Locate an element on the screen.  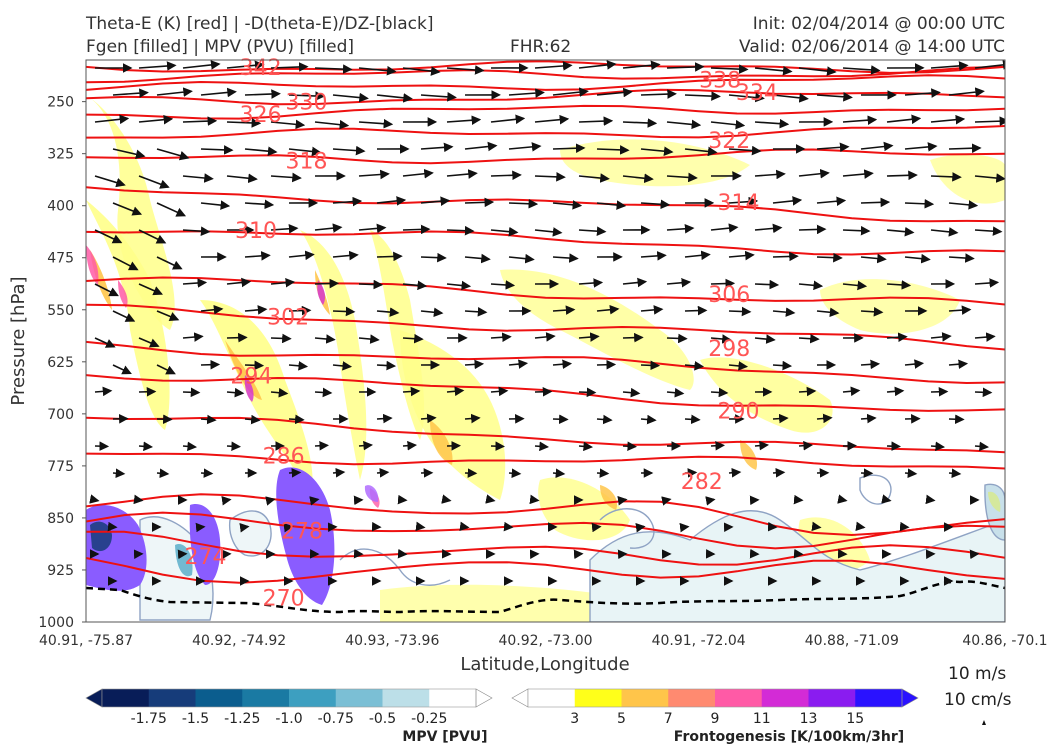
x-tick-label: 40.91, -72.04 is located at coordinates (699, 641).